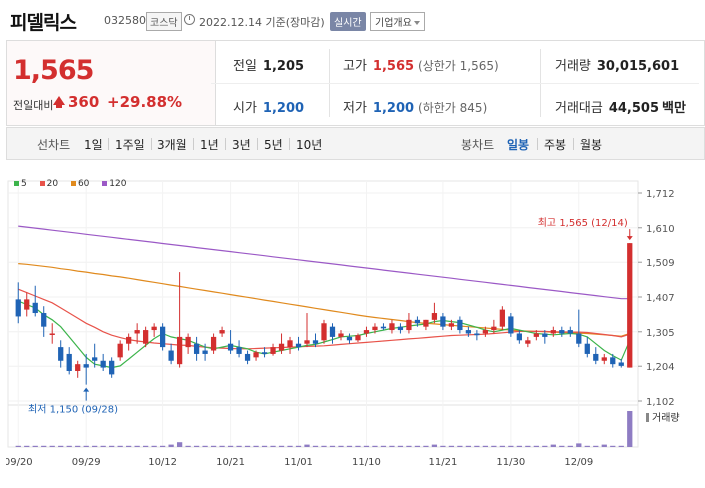 The image size is (705, 488). I want to click on tab-weekly: 주봉, so click(555, 145).